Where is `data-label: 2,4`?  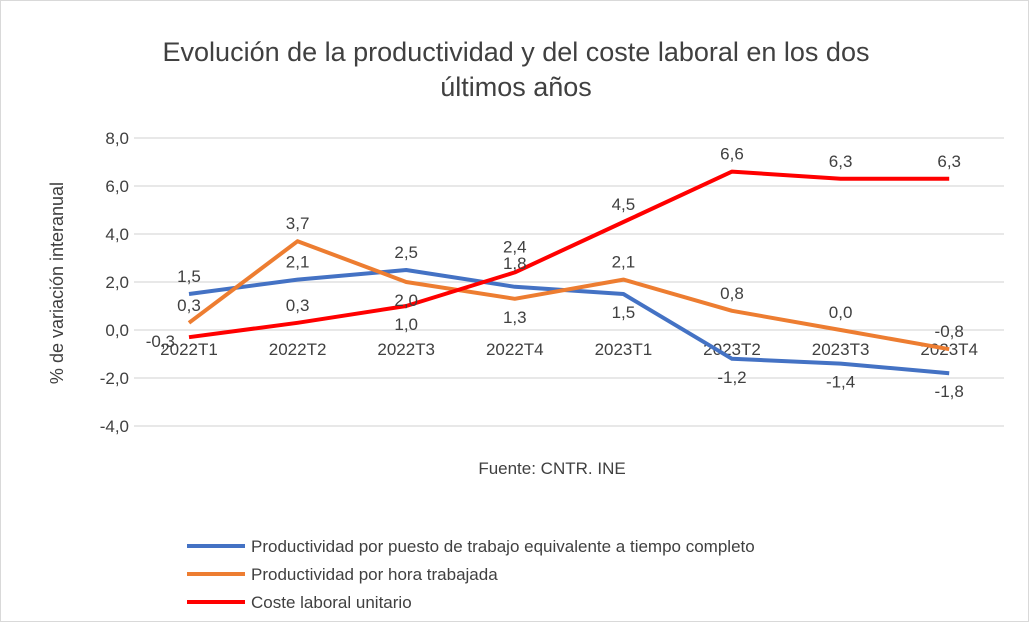 data-label: 2,4 is located at coordinates (515, 246).